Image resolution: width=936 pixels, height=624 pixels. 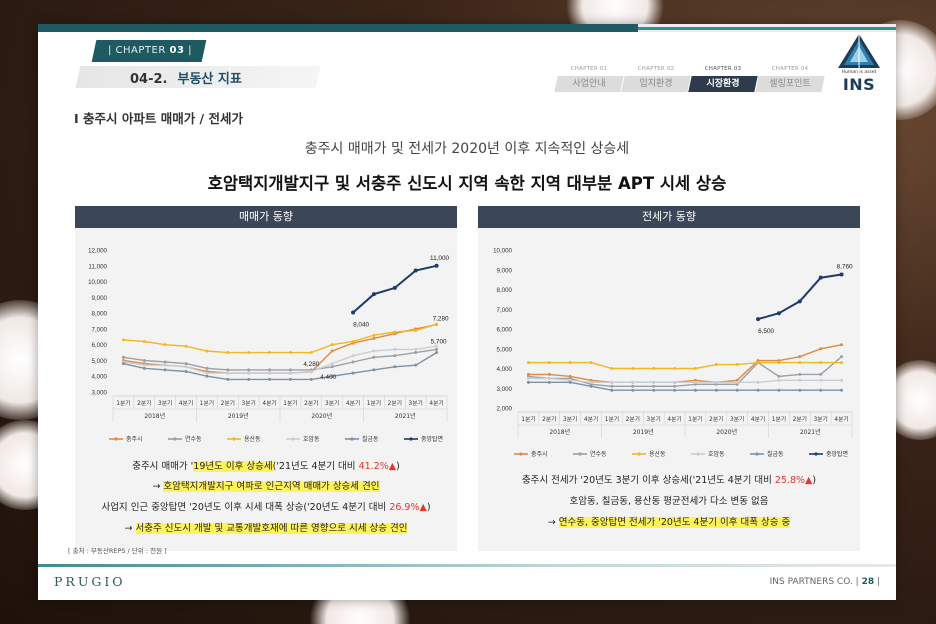 I want to click on prugio-brand: PRUGIO, so click(x=90, y=581).